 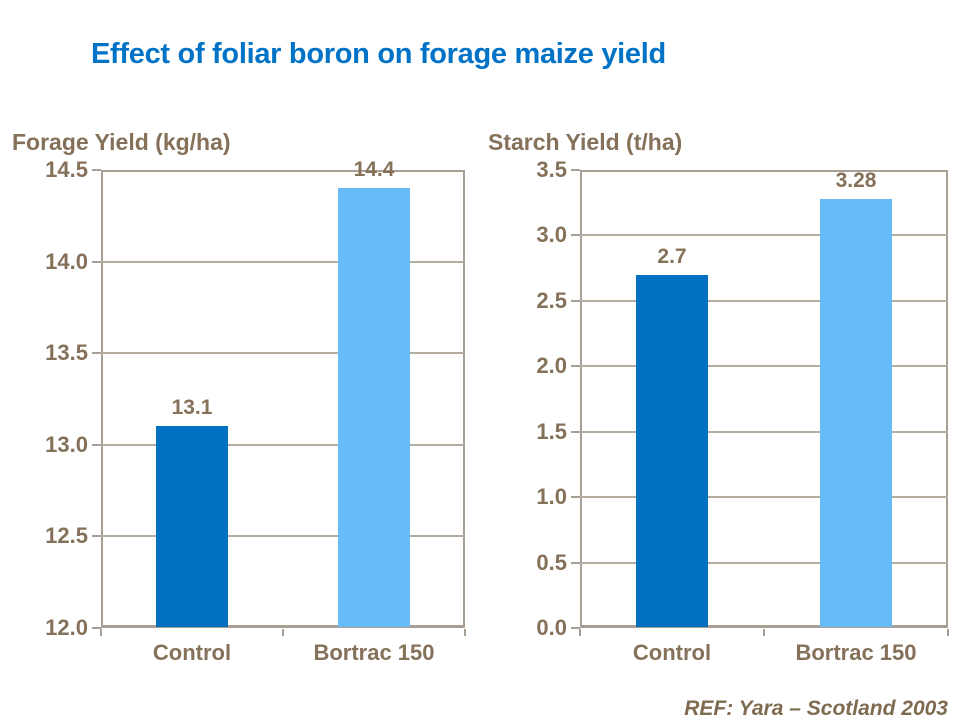 What do you see at coordinates (66, 444) in the screenshot?
I see `y-axis-label: 13.0` at bounding box center [66, 444].